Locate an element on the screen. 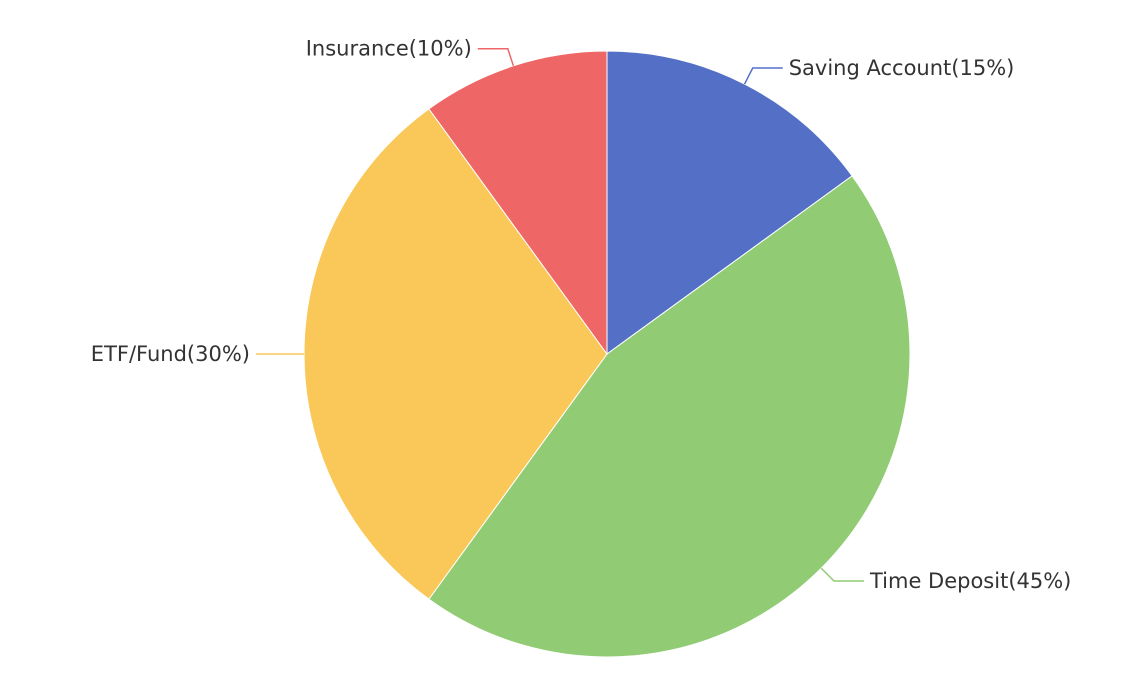  slice-label-saving-account: Saving Account(15%) is located at coordinates (902, 68).